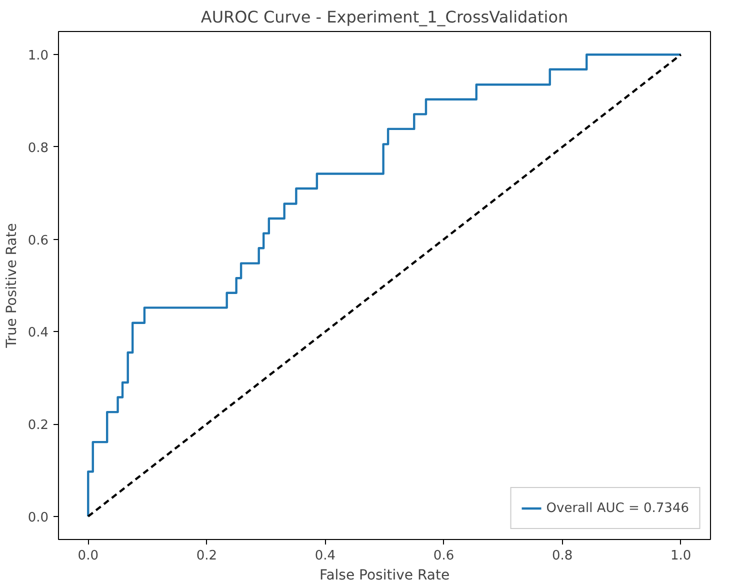  What do you see at coordinates (207, 556) in the screenshot?
I see `x-tick-label: 0.2` at bounding box center [207, 556].